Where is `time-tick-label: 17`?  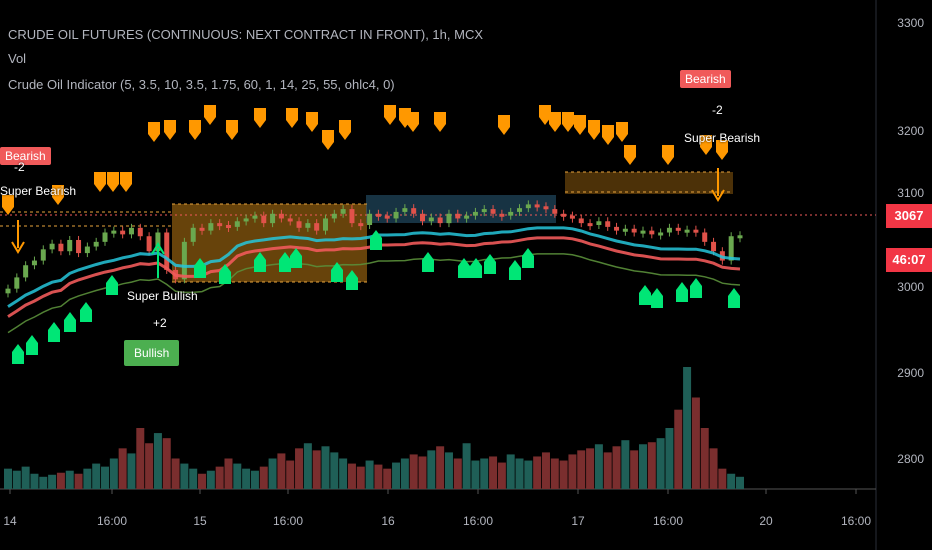
time-tick-label: 17 is located at coordinates (578, 521).